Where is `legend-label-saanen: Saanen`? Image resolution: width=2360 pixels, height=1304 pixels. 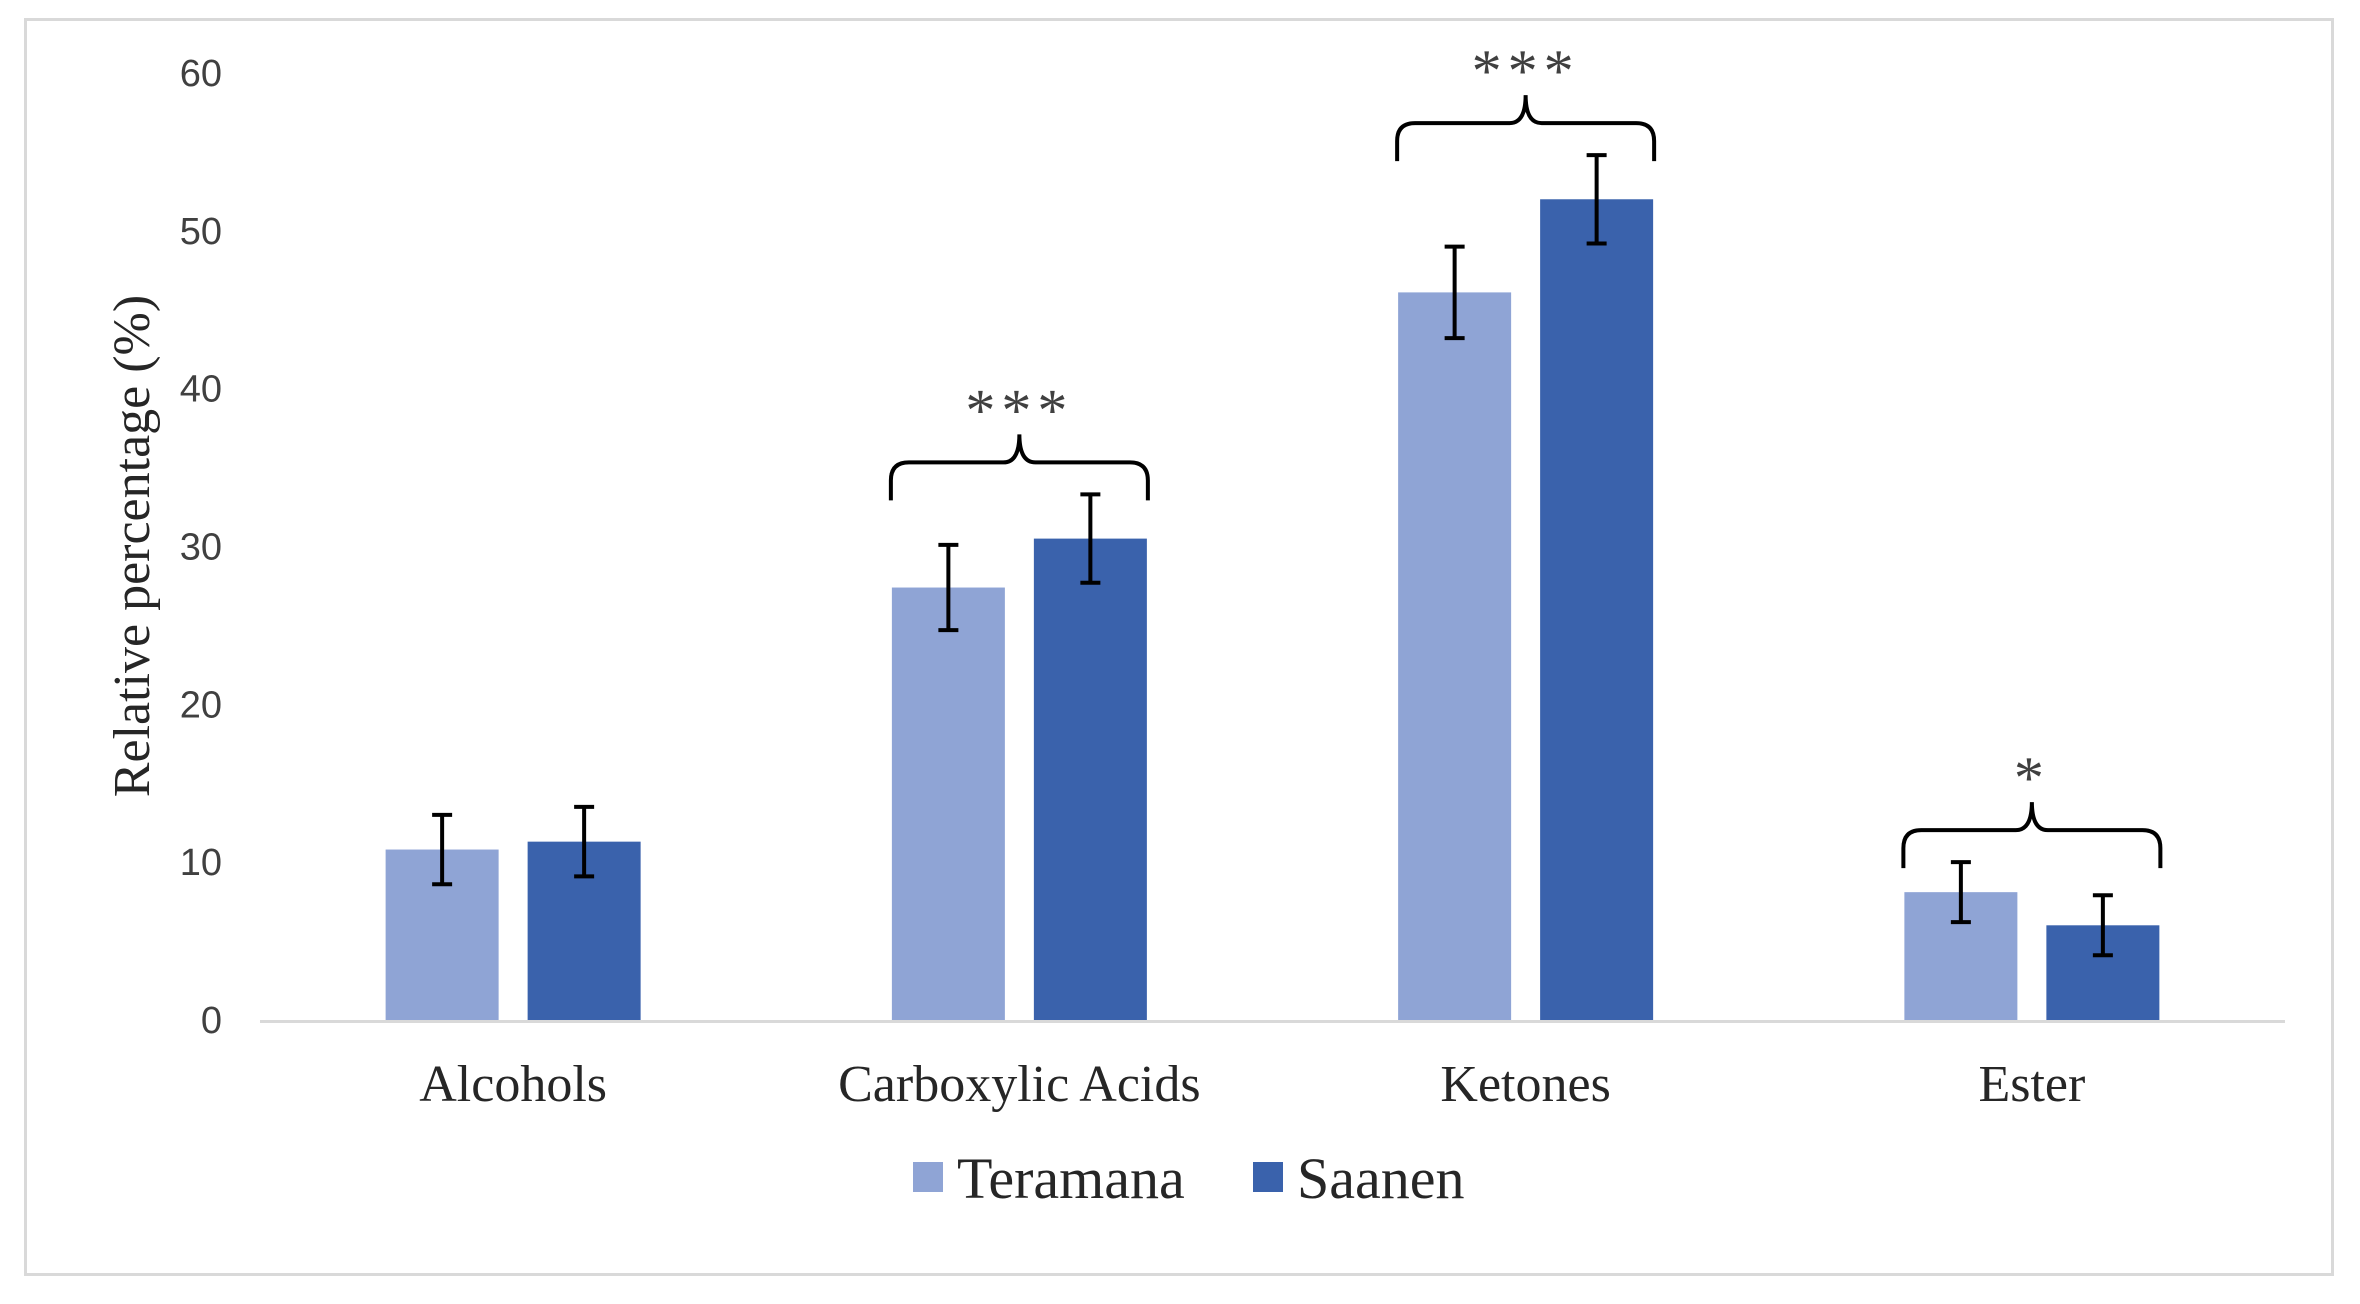 legend-label-saanen: Saanen is located at coordinates (1381, 1178).